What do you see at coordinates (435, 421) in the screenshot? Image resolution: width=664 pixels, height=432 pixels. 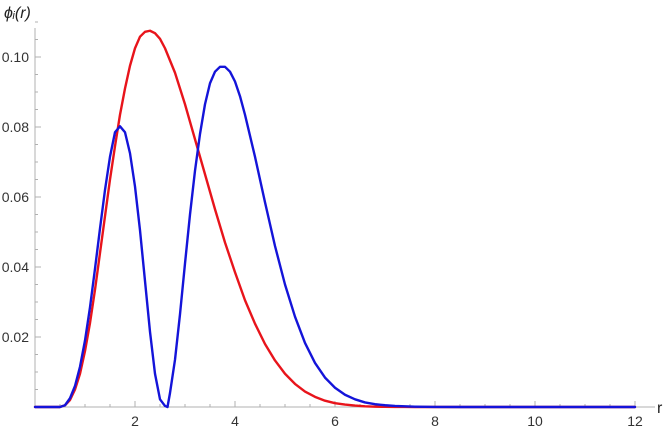 I see `x-tick-label: 8` at bounding box center [435, 421].